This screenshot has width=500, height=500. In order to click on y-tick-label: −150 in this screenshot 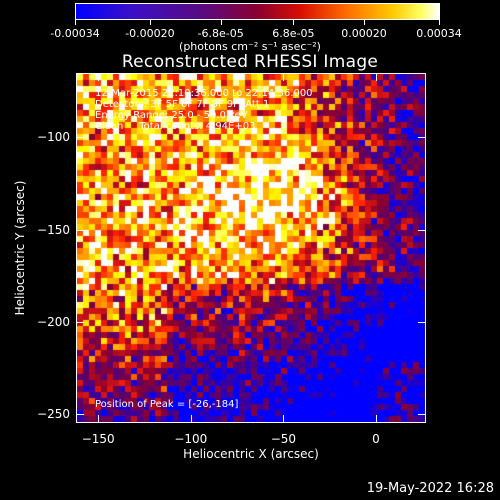, I will do `click(53, 229)`.